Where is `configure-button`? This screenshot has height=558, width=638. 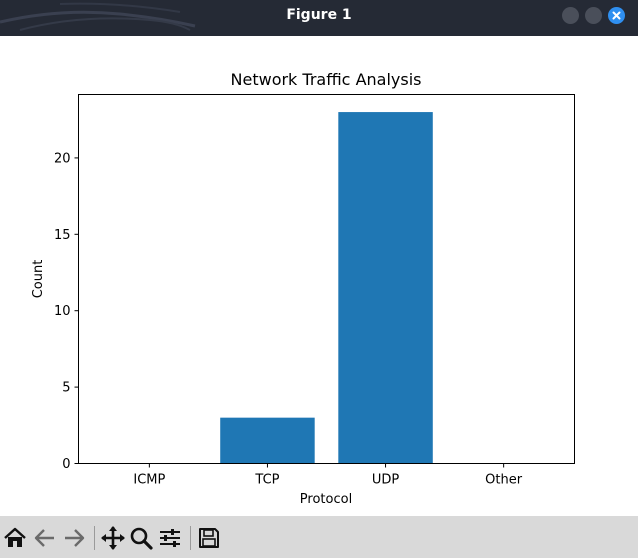 configure-button is located at coordinates (170, 538).